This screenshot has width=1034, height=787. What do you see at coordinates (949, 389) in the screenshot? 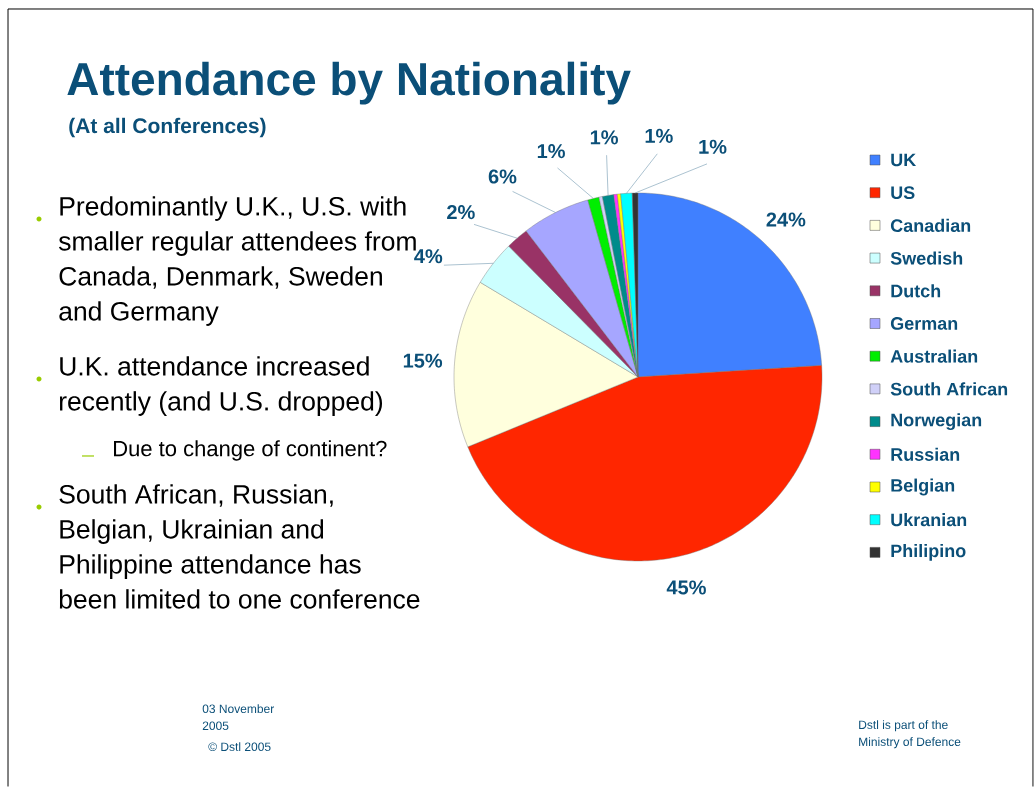
I see `legend-label: South African` at bounding box center [949, 389].